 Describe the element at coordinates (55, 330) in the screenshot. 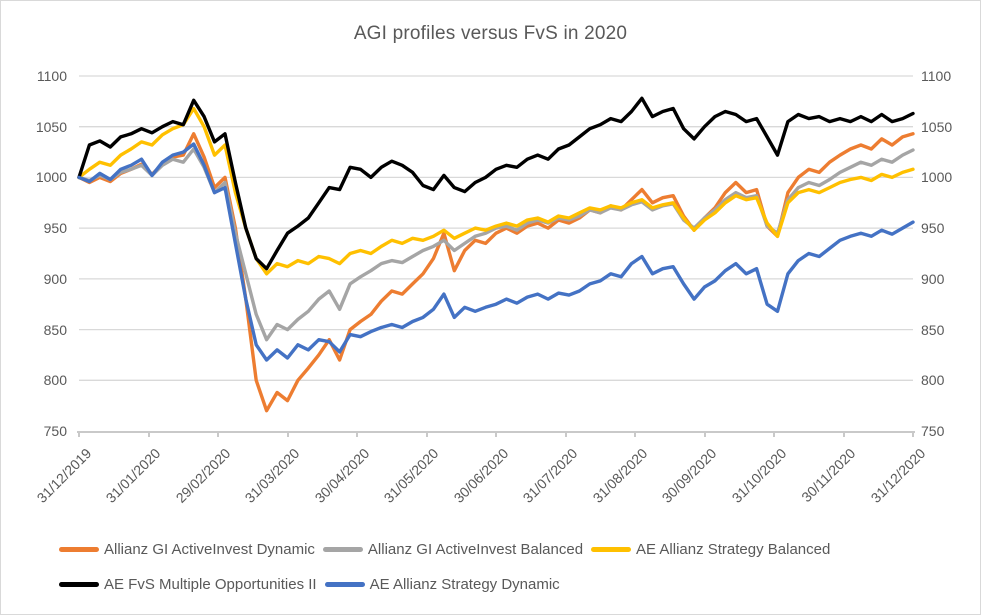

I see `y-axis-label-left: 850` at that location.